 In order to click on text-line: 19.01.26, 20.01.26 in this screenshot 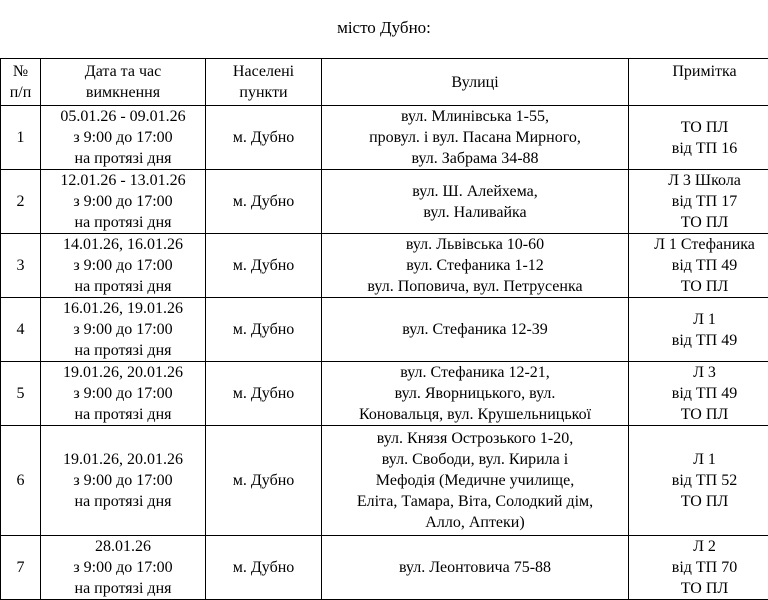, I will do `click(123, 459)`.